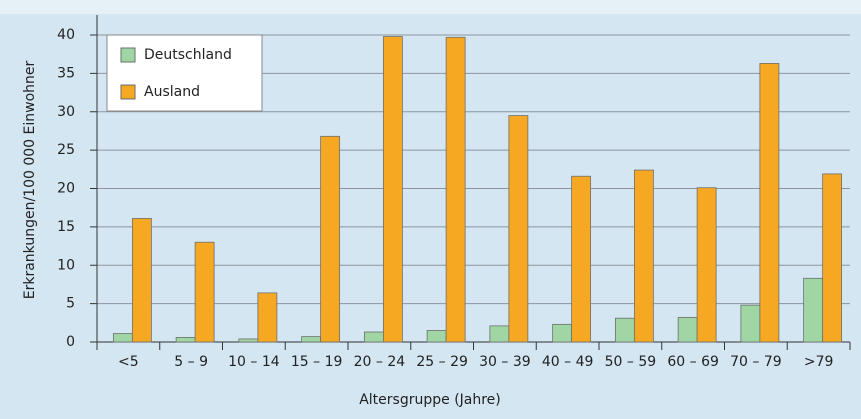 This screenshot has height=419, width=861. What do you see at coordinates (70, 342) in the screenshot?
I see `y-tick-label: 0` at bounding box center [70, 342].